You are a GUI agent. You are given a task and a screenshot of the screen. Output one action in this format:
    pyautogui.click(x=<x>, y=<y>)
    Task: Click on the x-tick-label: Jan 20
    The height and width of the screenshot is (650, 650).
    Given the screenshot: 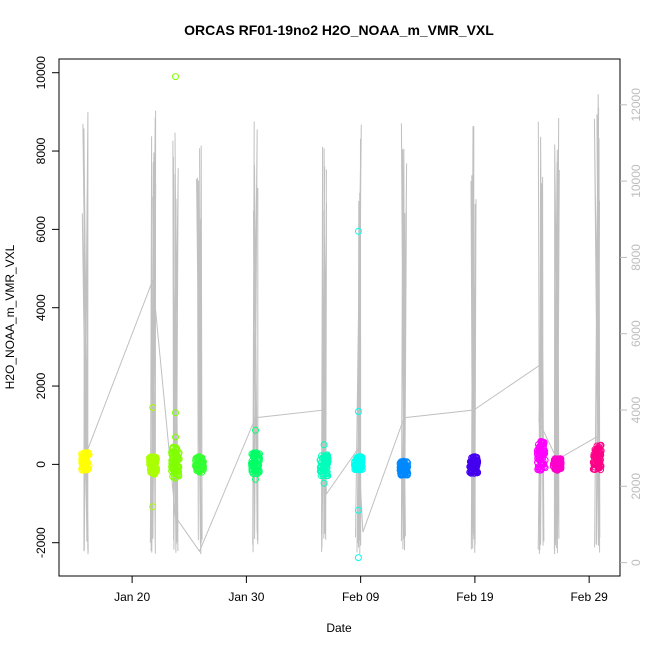 What is the action you would take?
    pyautogui.click(x=132, y=597)
    